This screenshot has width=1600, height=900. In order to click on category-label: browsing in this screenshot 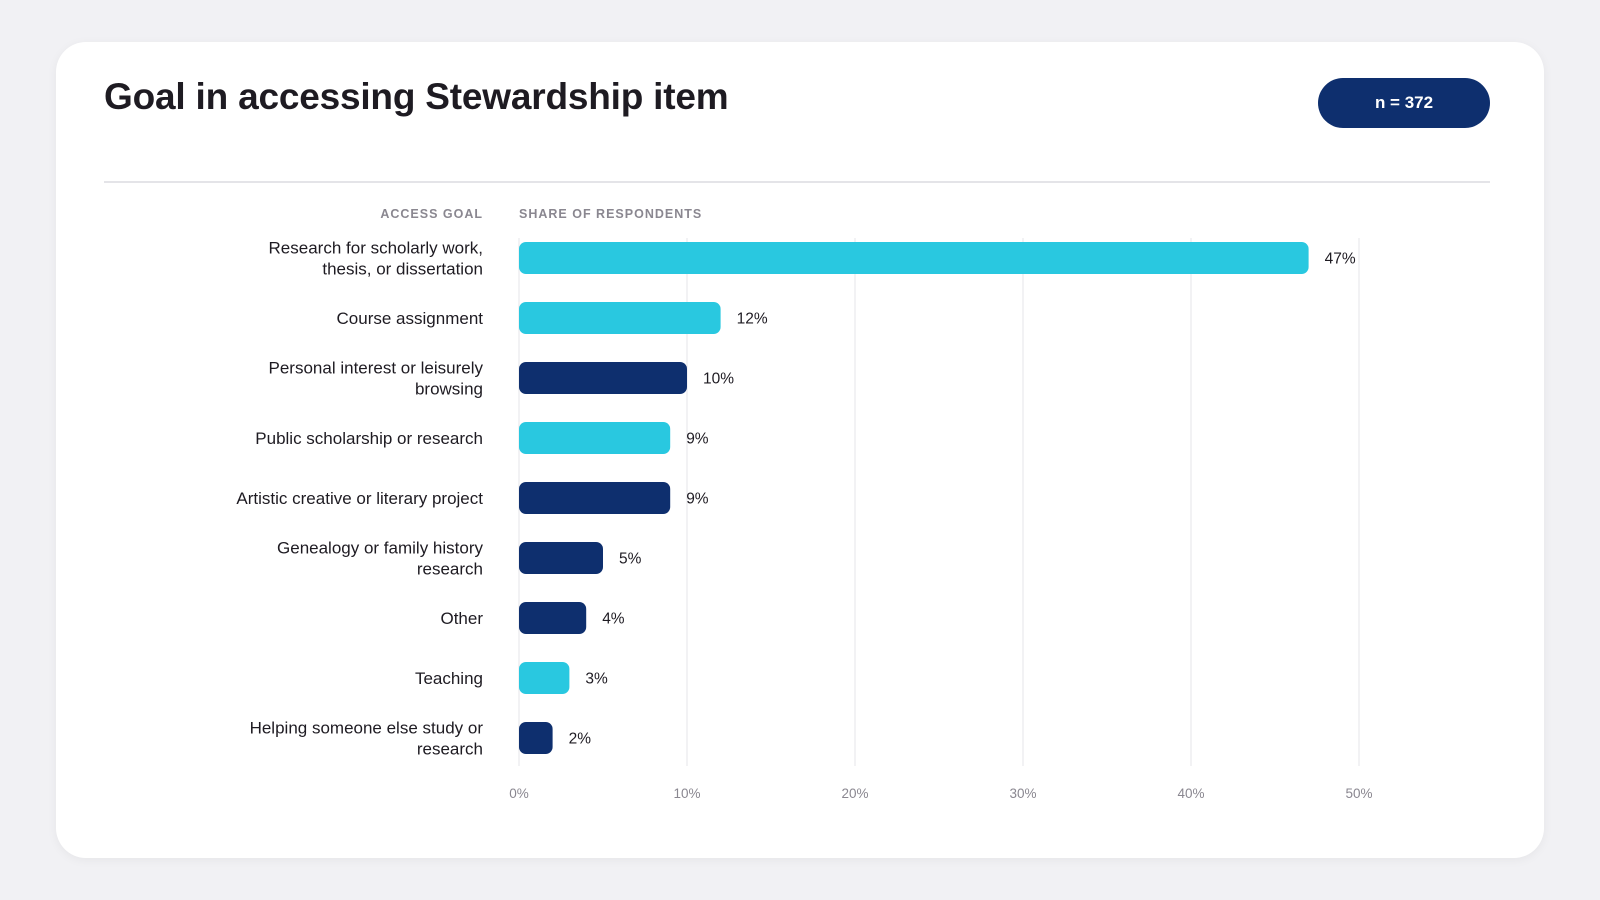, I will do `click(449, 389)`.